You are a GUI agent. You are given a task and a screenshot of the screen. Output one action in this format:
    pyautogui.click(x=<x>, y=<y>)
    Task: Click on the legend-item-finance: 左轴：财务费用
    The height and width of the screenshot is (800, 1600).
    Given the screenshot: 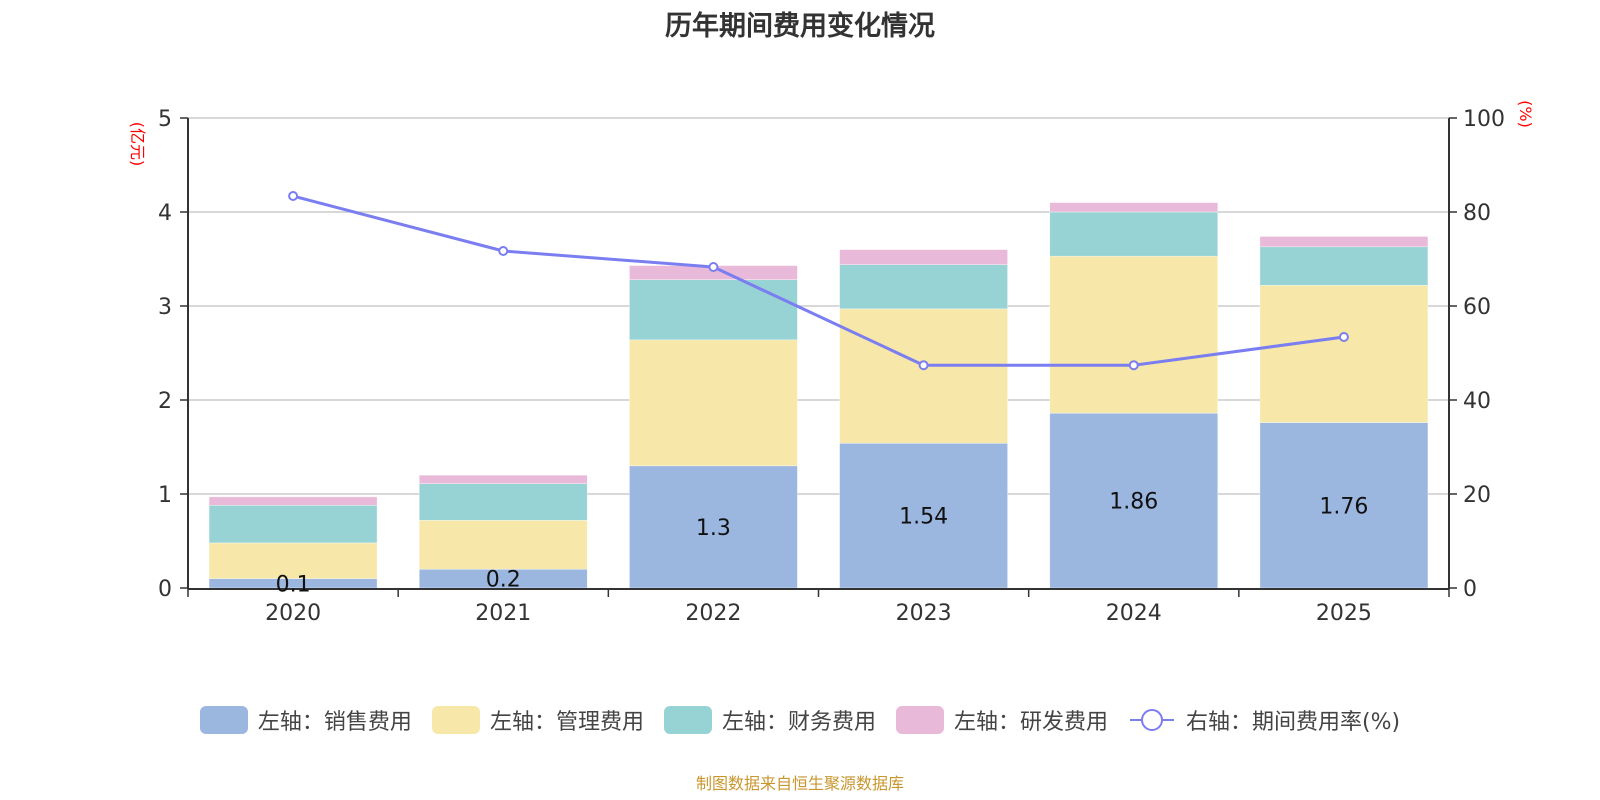 What is the action you would take?
    pyautogui.click(x=769, y=720)
    